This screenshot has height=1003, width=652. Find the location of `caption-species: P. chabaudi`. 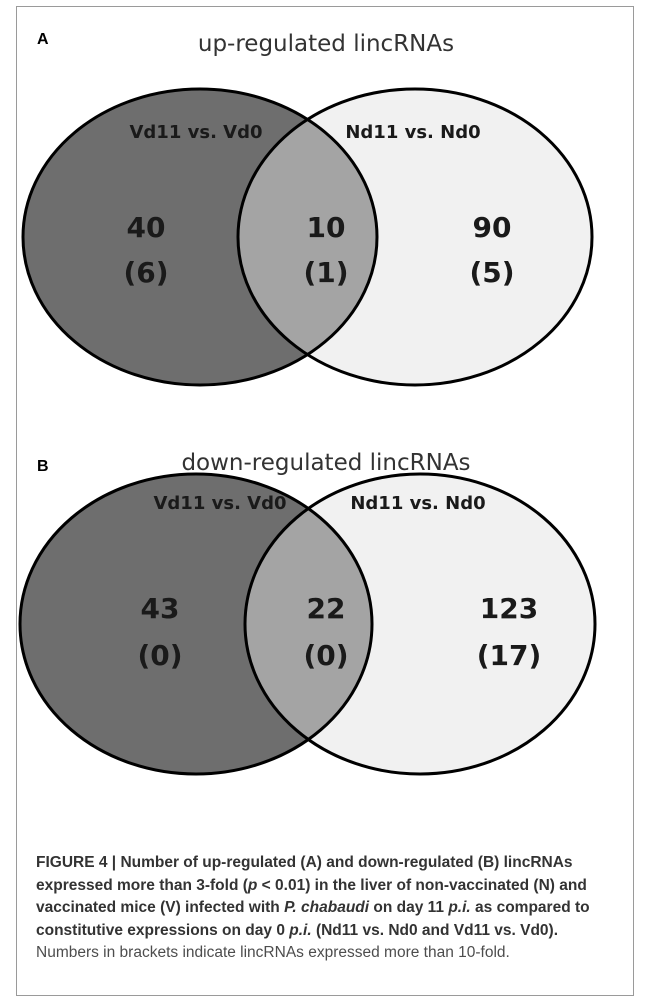

caption-species: P. chabaudi is located at coordinates (327, 907).